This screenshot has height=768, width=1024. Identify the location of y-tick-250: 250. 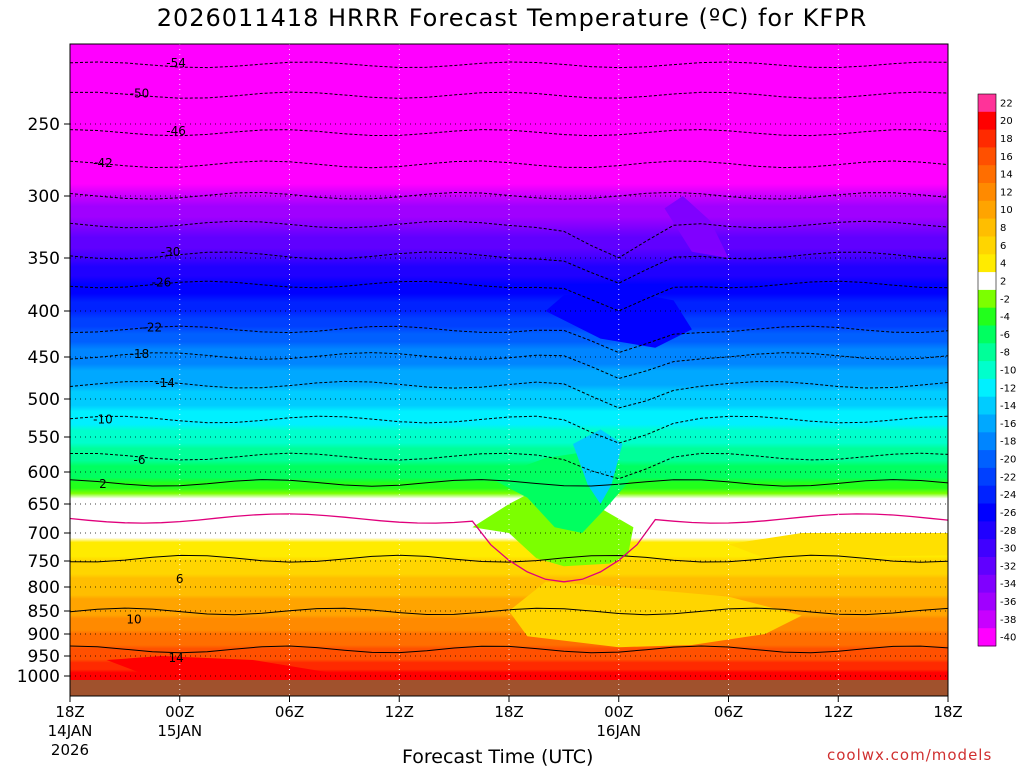
(44, 125).